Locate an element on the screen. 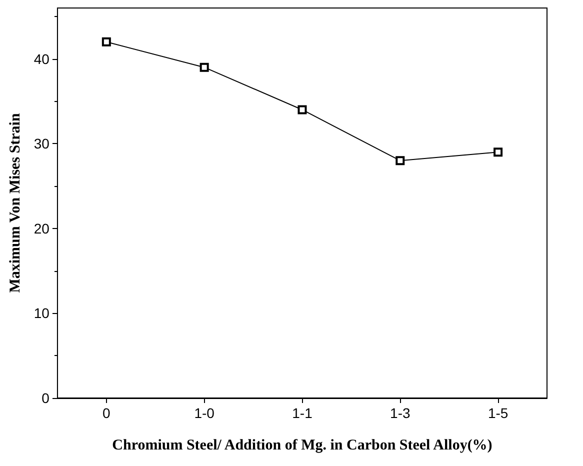  y-tick-label: 10 is located at coordinates (42, 313).